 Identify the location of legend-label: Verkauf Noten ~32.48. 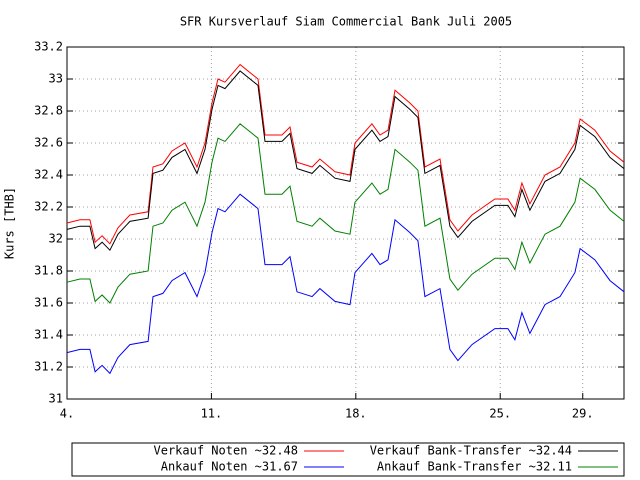
(226, 451).